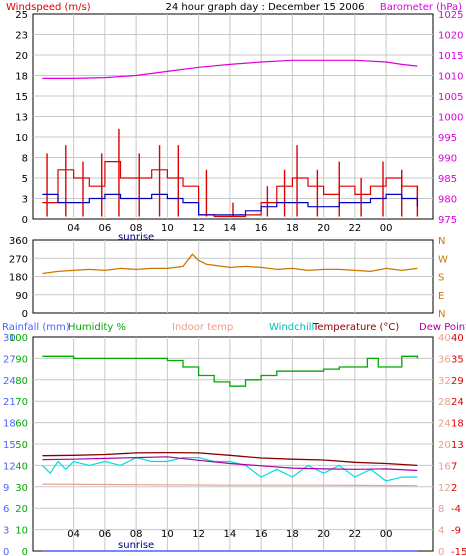 Image resolution: width=466 pixels, height=556 pixels. What do you see at coordinates (21, 138) in the screenshot?
I see `wind-tick-label: 10` at bounding box center [21, 138].